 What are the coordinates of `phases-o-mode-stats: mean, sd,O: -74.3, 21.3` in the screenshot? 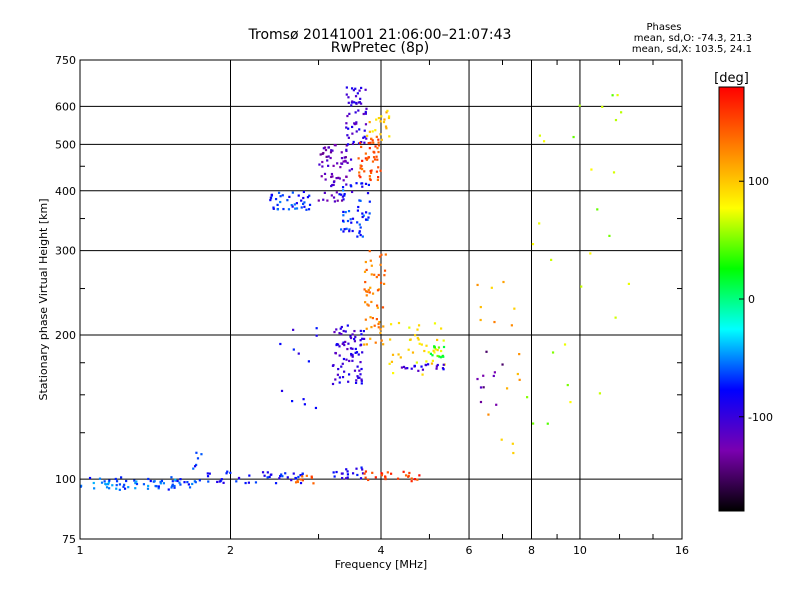 It's located at (692, 38).